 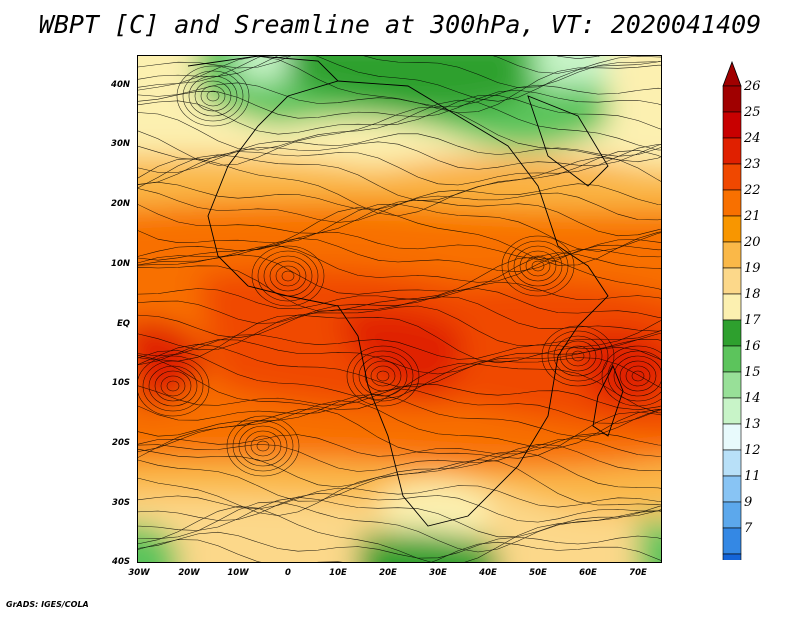 I want to click on colorbar-label: 13, so click(x=752, y=424).